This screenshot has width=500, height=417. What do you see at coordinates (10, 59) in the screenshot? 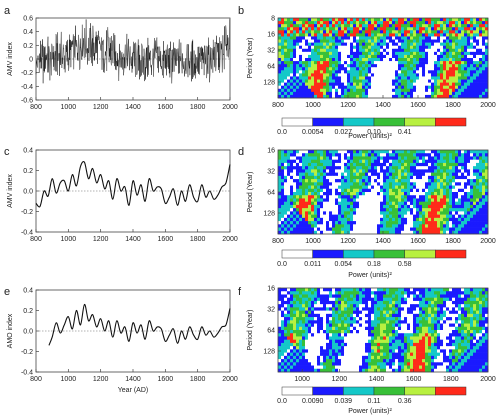
I see `y-axis-label: AMV index` at bounding box center [10, 59].